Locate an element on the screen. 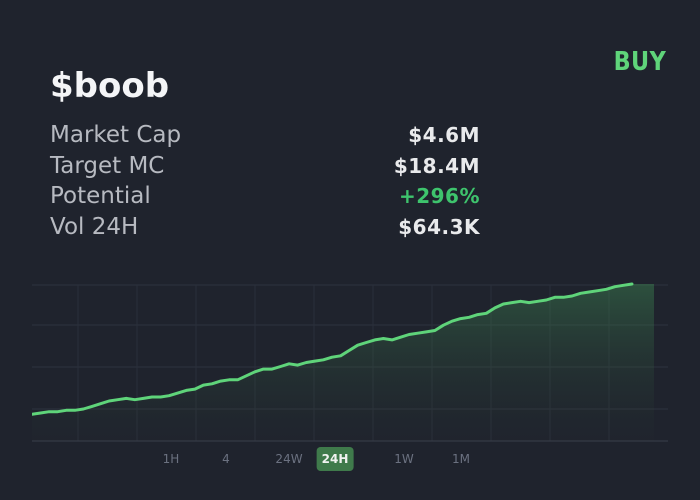  stat-label-market-cap: Market Cap is located at coordinates (116, 135).